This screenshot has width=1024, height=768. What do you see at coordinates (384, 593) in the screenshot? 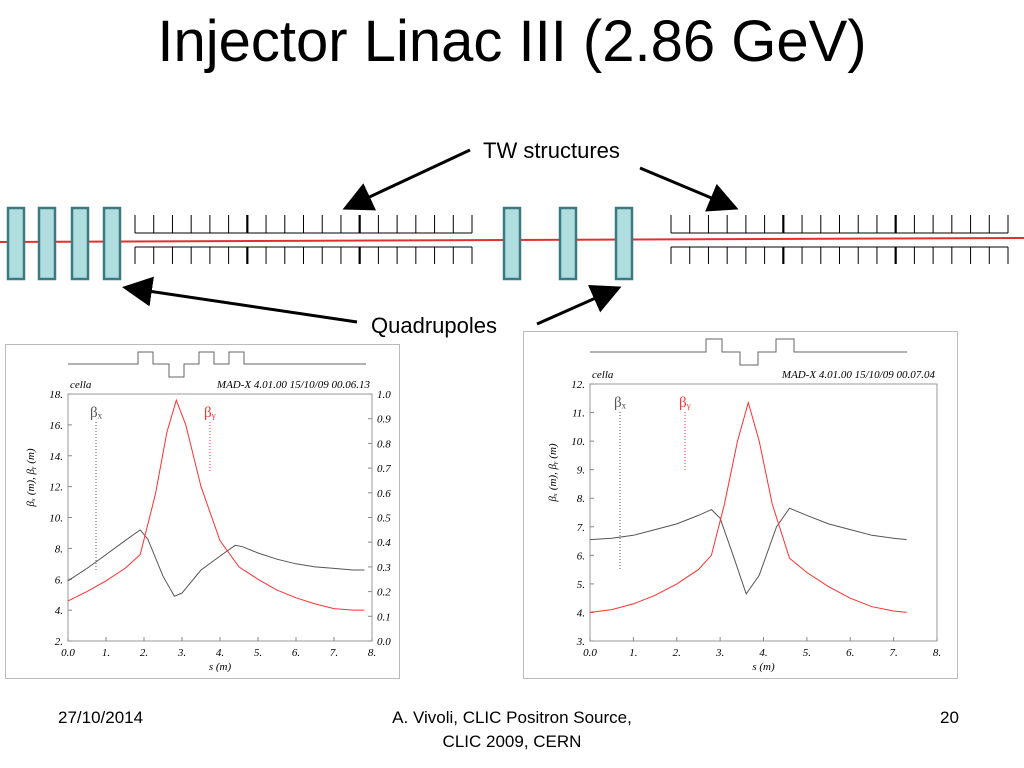
I see `y2-tick-label: 0.2` at bounding box center [384, 593].